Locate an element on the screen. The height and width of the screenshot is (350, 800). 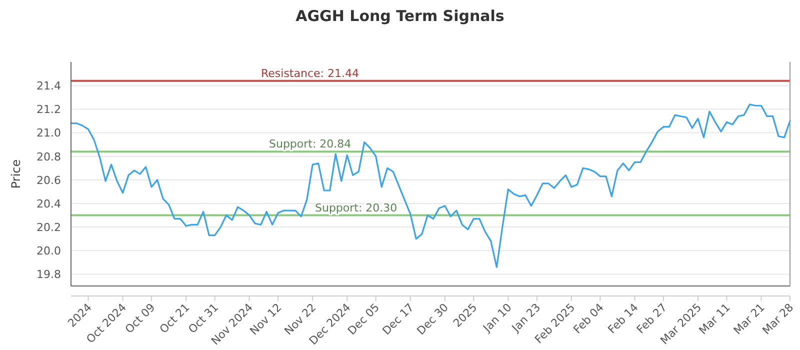
y-tick-label: 20.4 is located at coordinates (48, 203).